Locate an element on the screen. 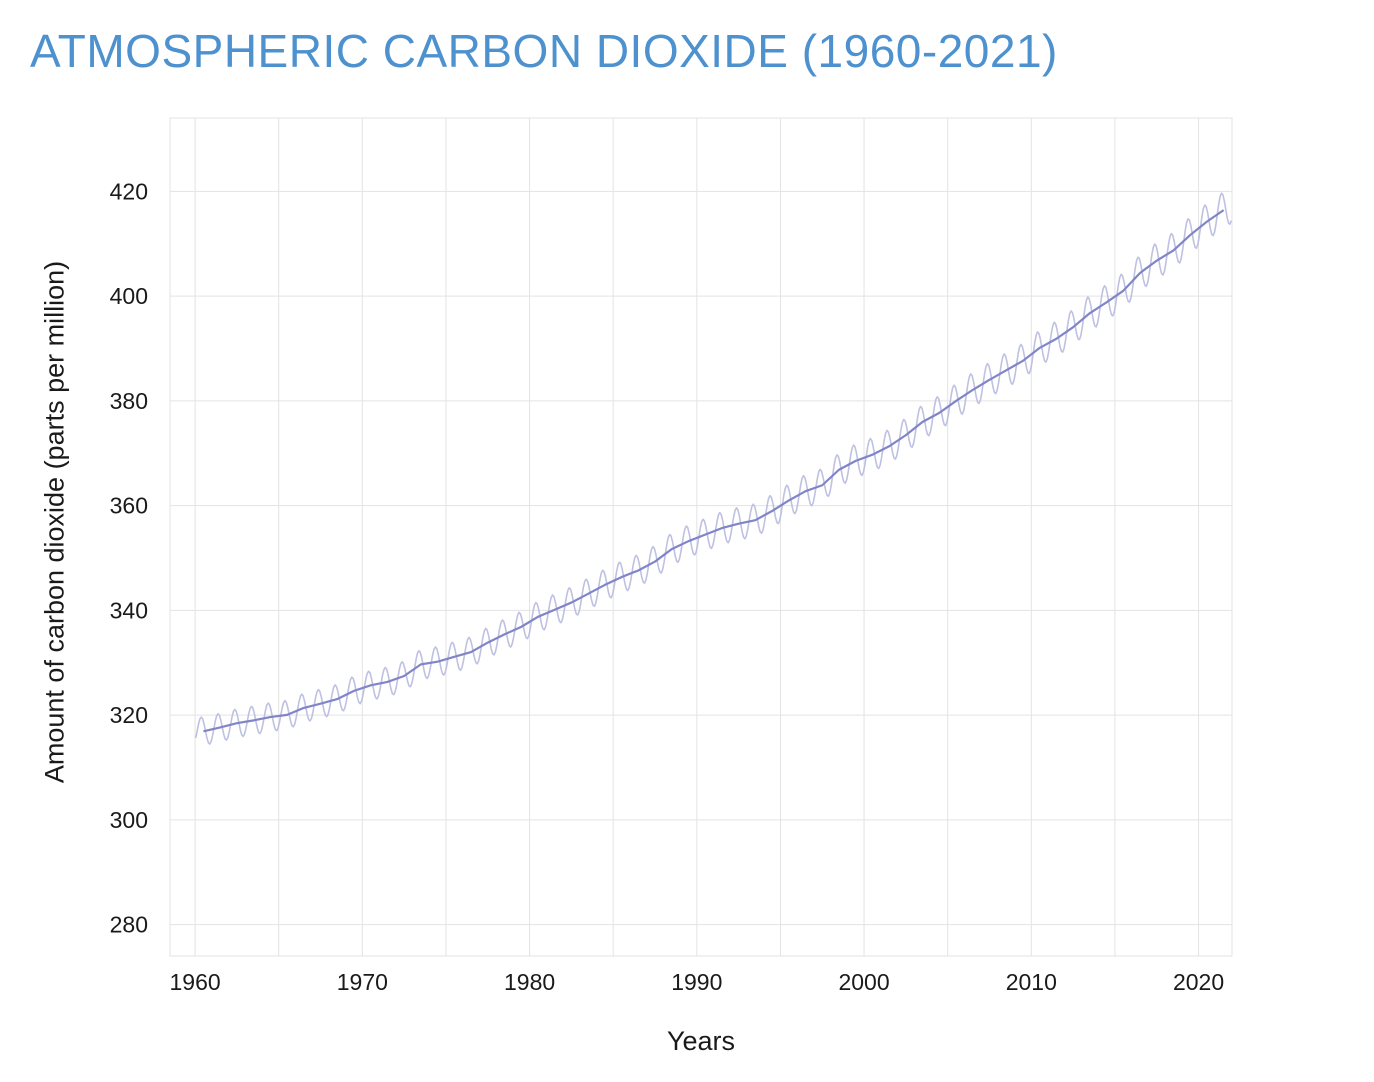 This screenshot has width=1374, height=1082. x-tick-label: 1980 is located at coordinates (529, 982).